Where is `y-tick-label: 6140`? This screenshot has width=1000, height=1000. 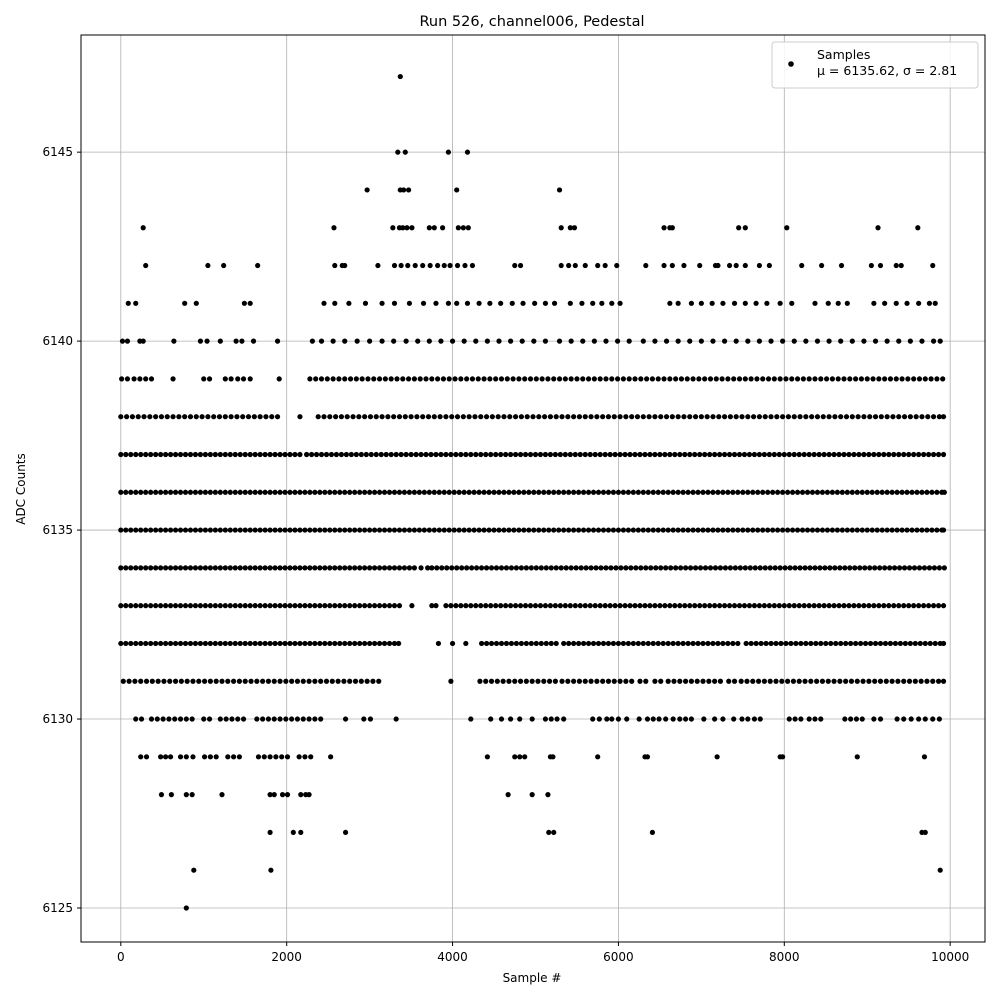 y-tick-label: 6140 is located at coordinates (57, 341).